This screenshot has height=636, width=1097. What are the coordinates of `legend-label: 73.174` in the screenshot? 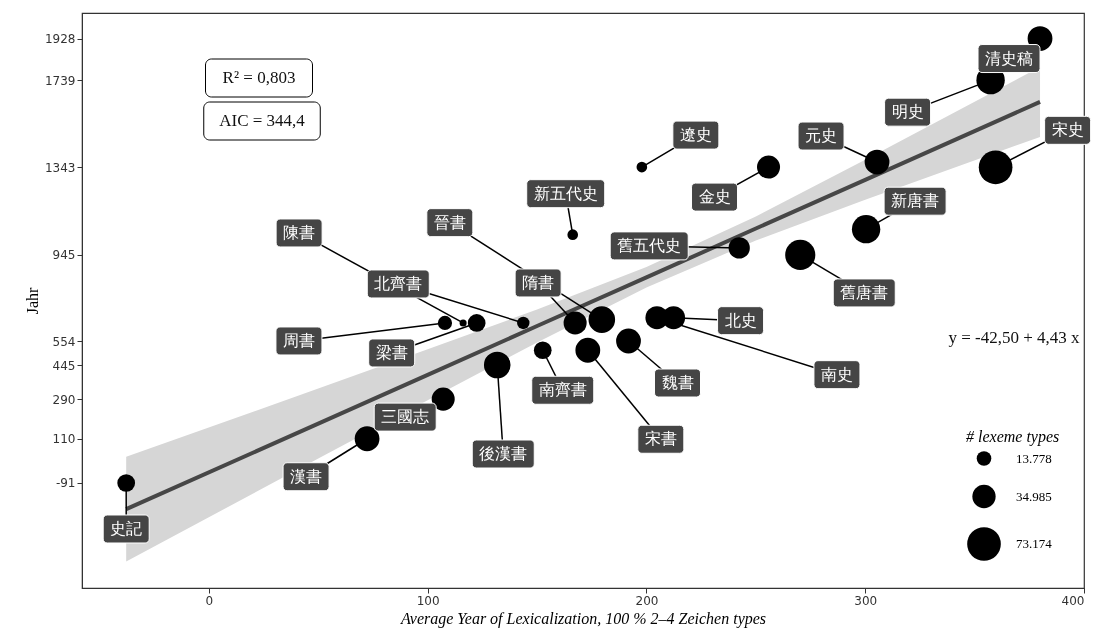 It's located at (1034, 543).